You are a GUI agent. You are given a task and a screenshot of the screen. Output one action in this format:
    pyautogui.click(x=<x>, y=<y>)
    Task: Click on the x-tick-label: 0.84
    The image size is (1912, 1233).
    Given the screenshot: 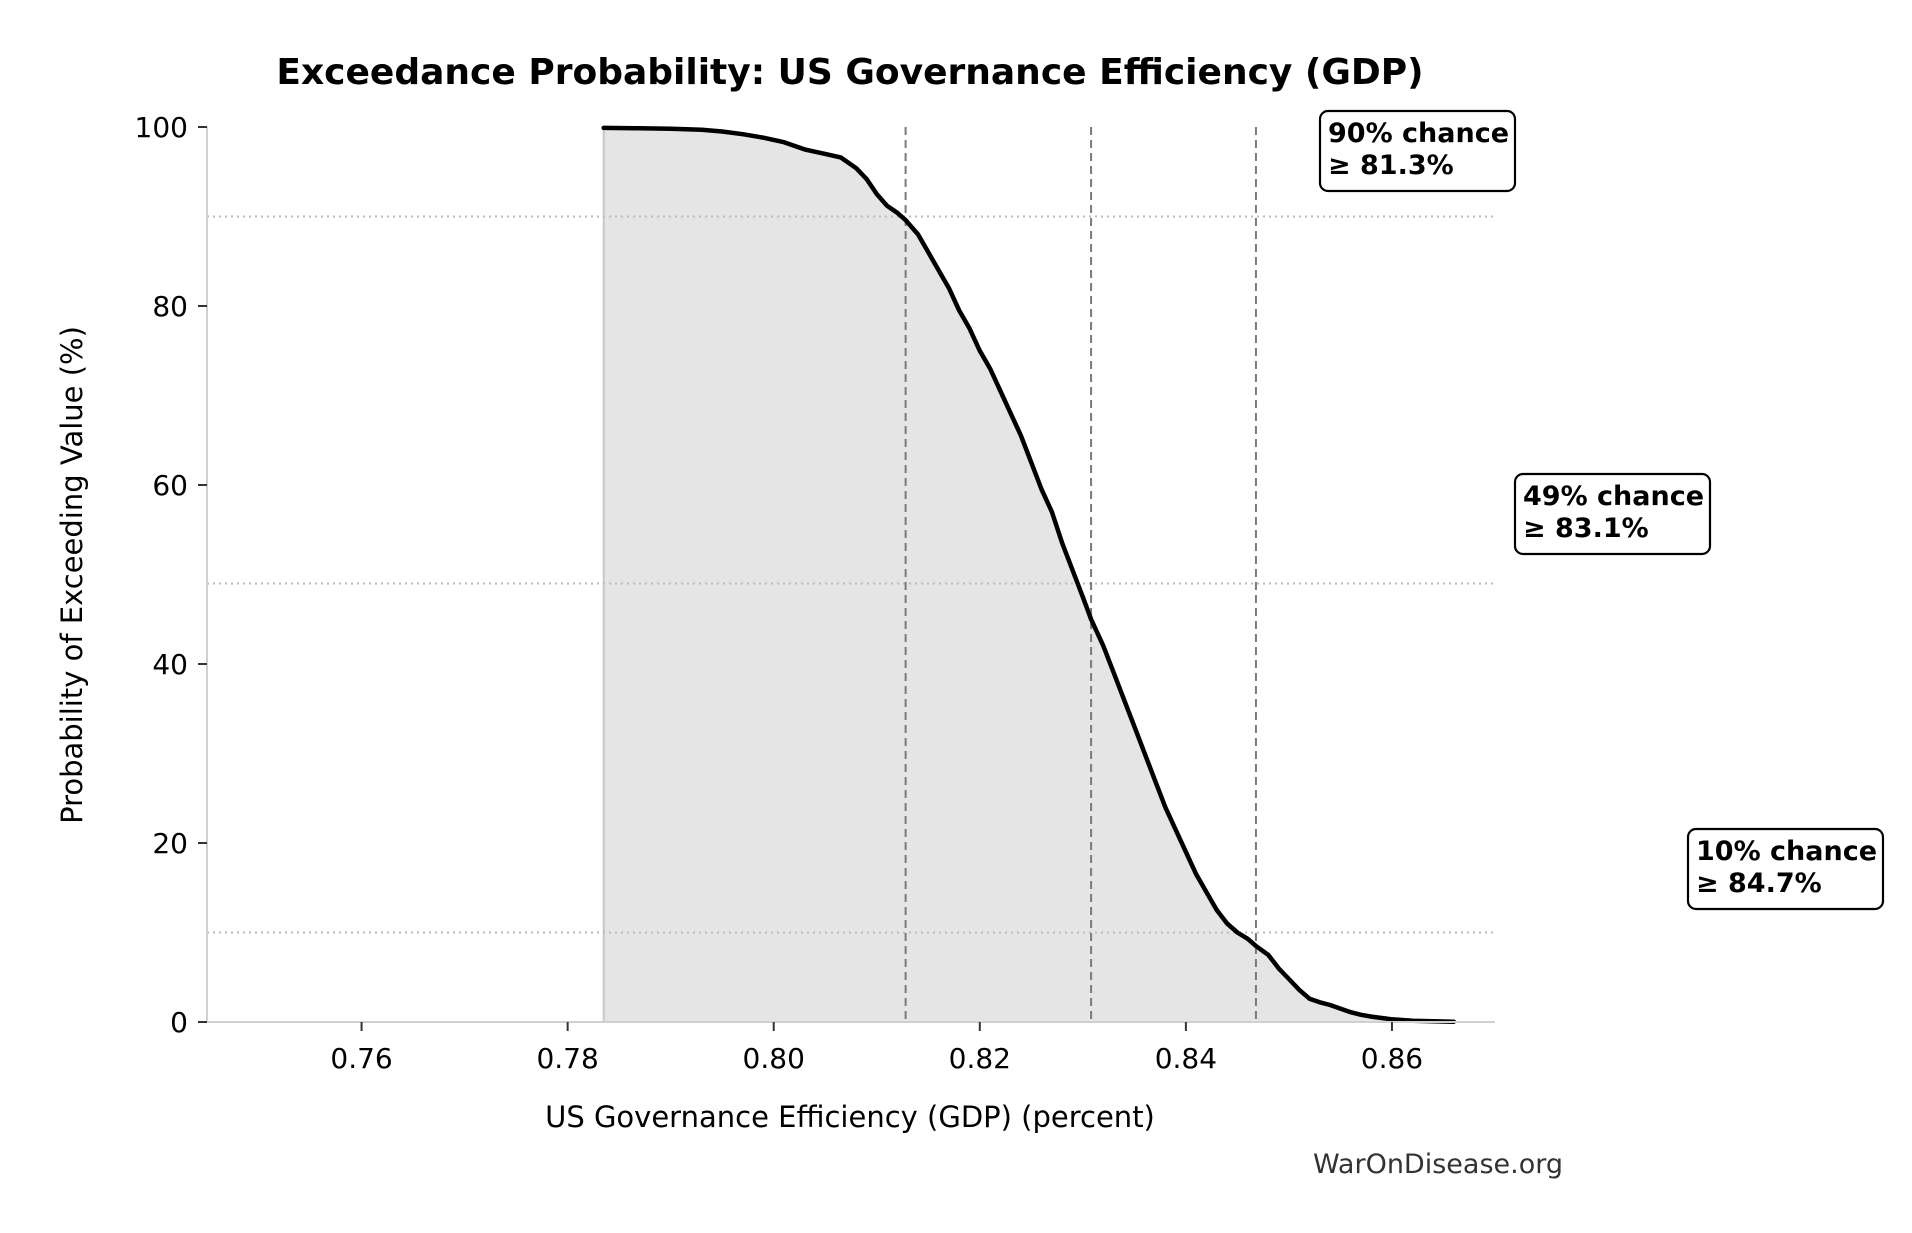 What is the action you would take?
    pyautogui.click(x=1186, y=1058)
    